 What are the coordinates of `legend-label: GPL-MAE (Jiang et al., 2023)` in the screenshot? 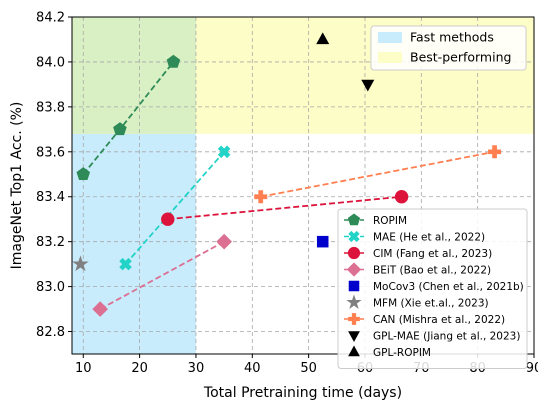 It's located at (446, 337).